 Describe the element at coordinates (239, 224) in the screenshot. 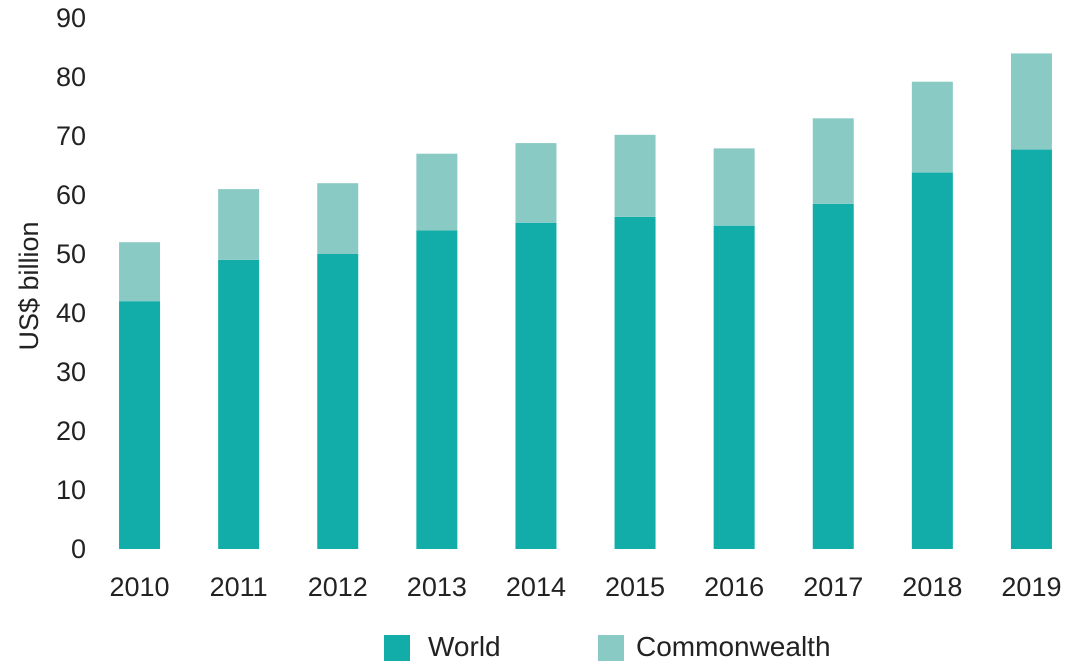

I see `bar-commonwealth-2011` at that location.